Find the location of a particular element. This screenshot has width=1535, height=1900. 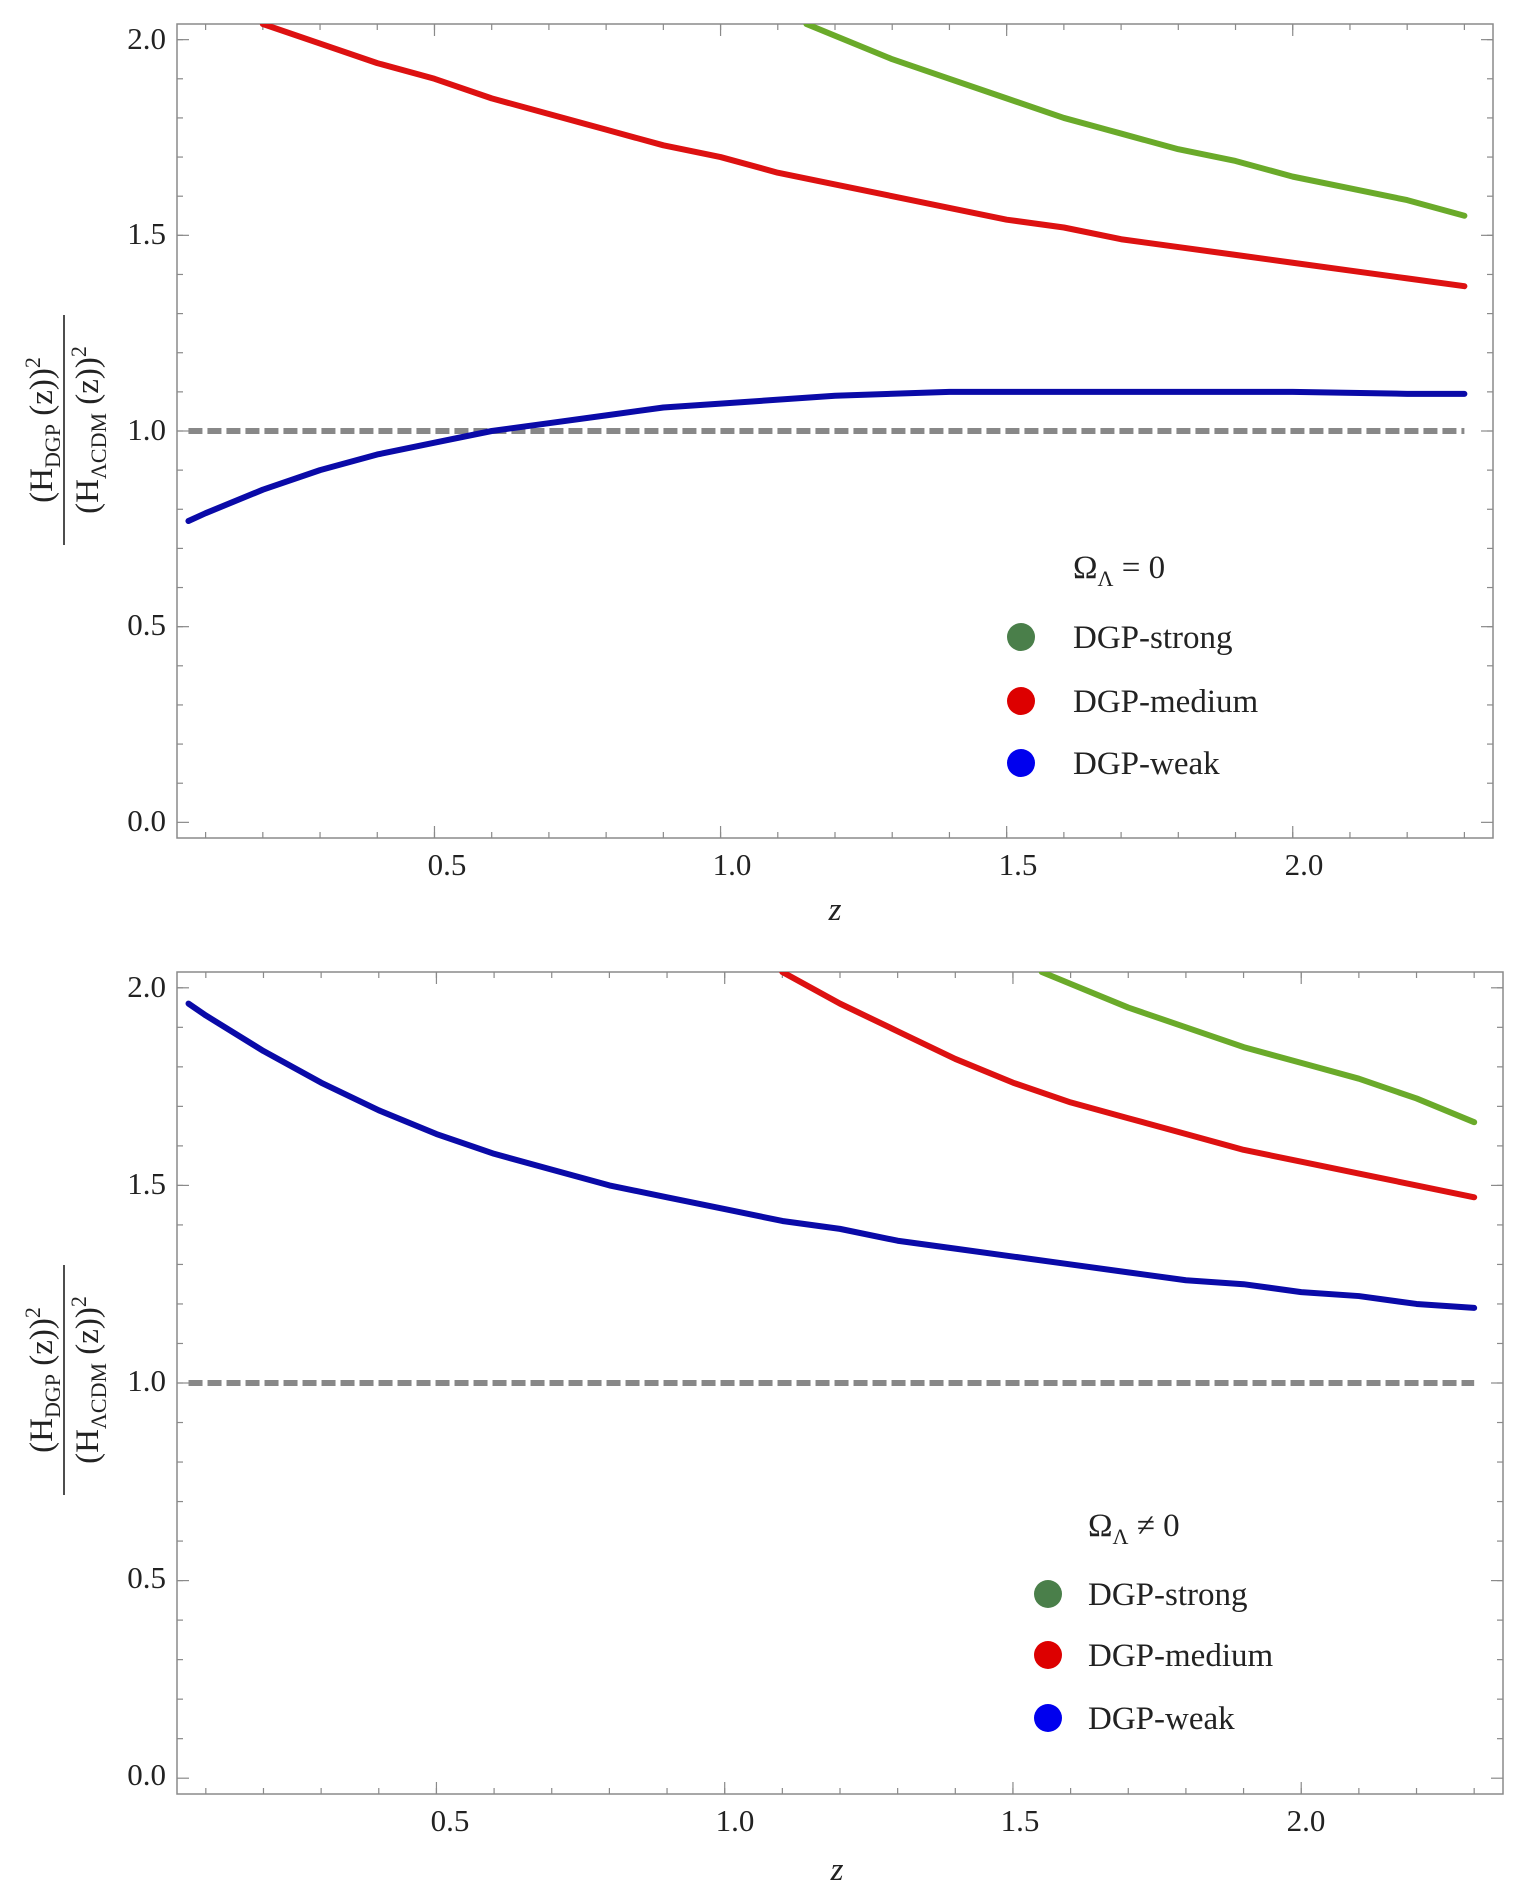

x-tick-label-0: 0.5 is located at coordinates (447, 864).